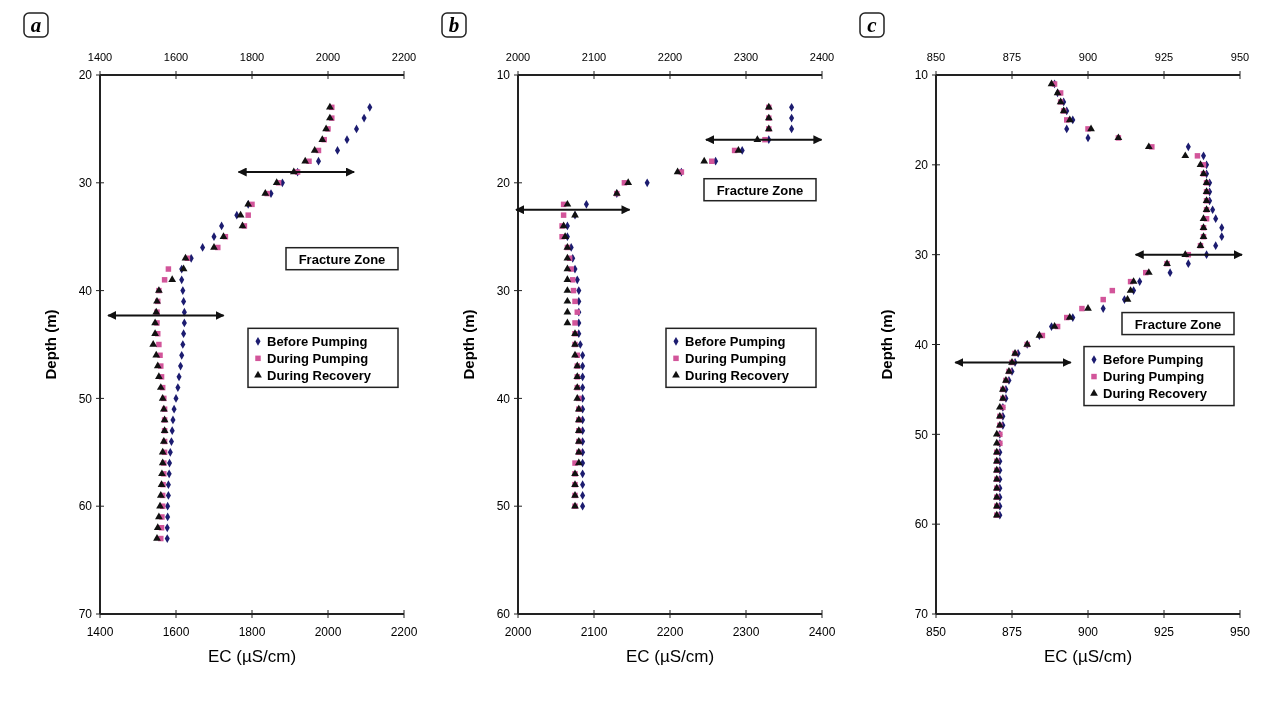 The height and width of the screenshot is (704, 1271). What do you see at coordinates (936, 57) in the screenshot?
I see `x2-tick-label: 850` at bounding box center [936, 57].